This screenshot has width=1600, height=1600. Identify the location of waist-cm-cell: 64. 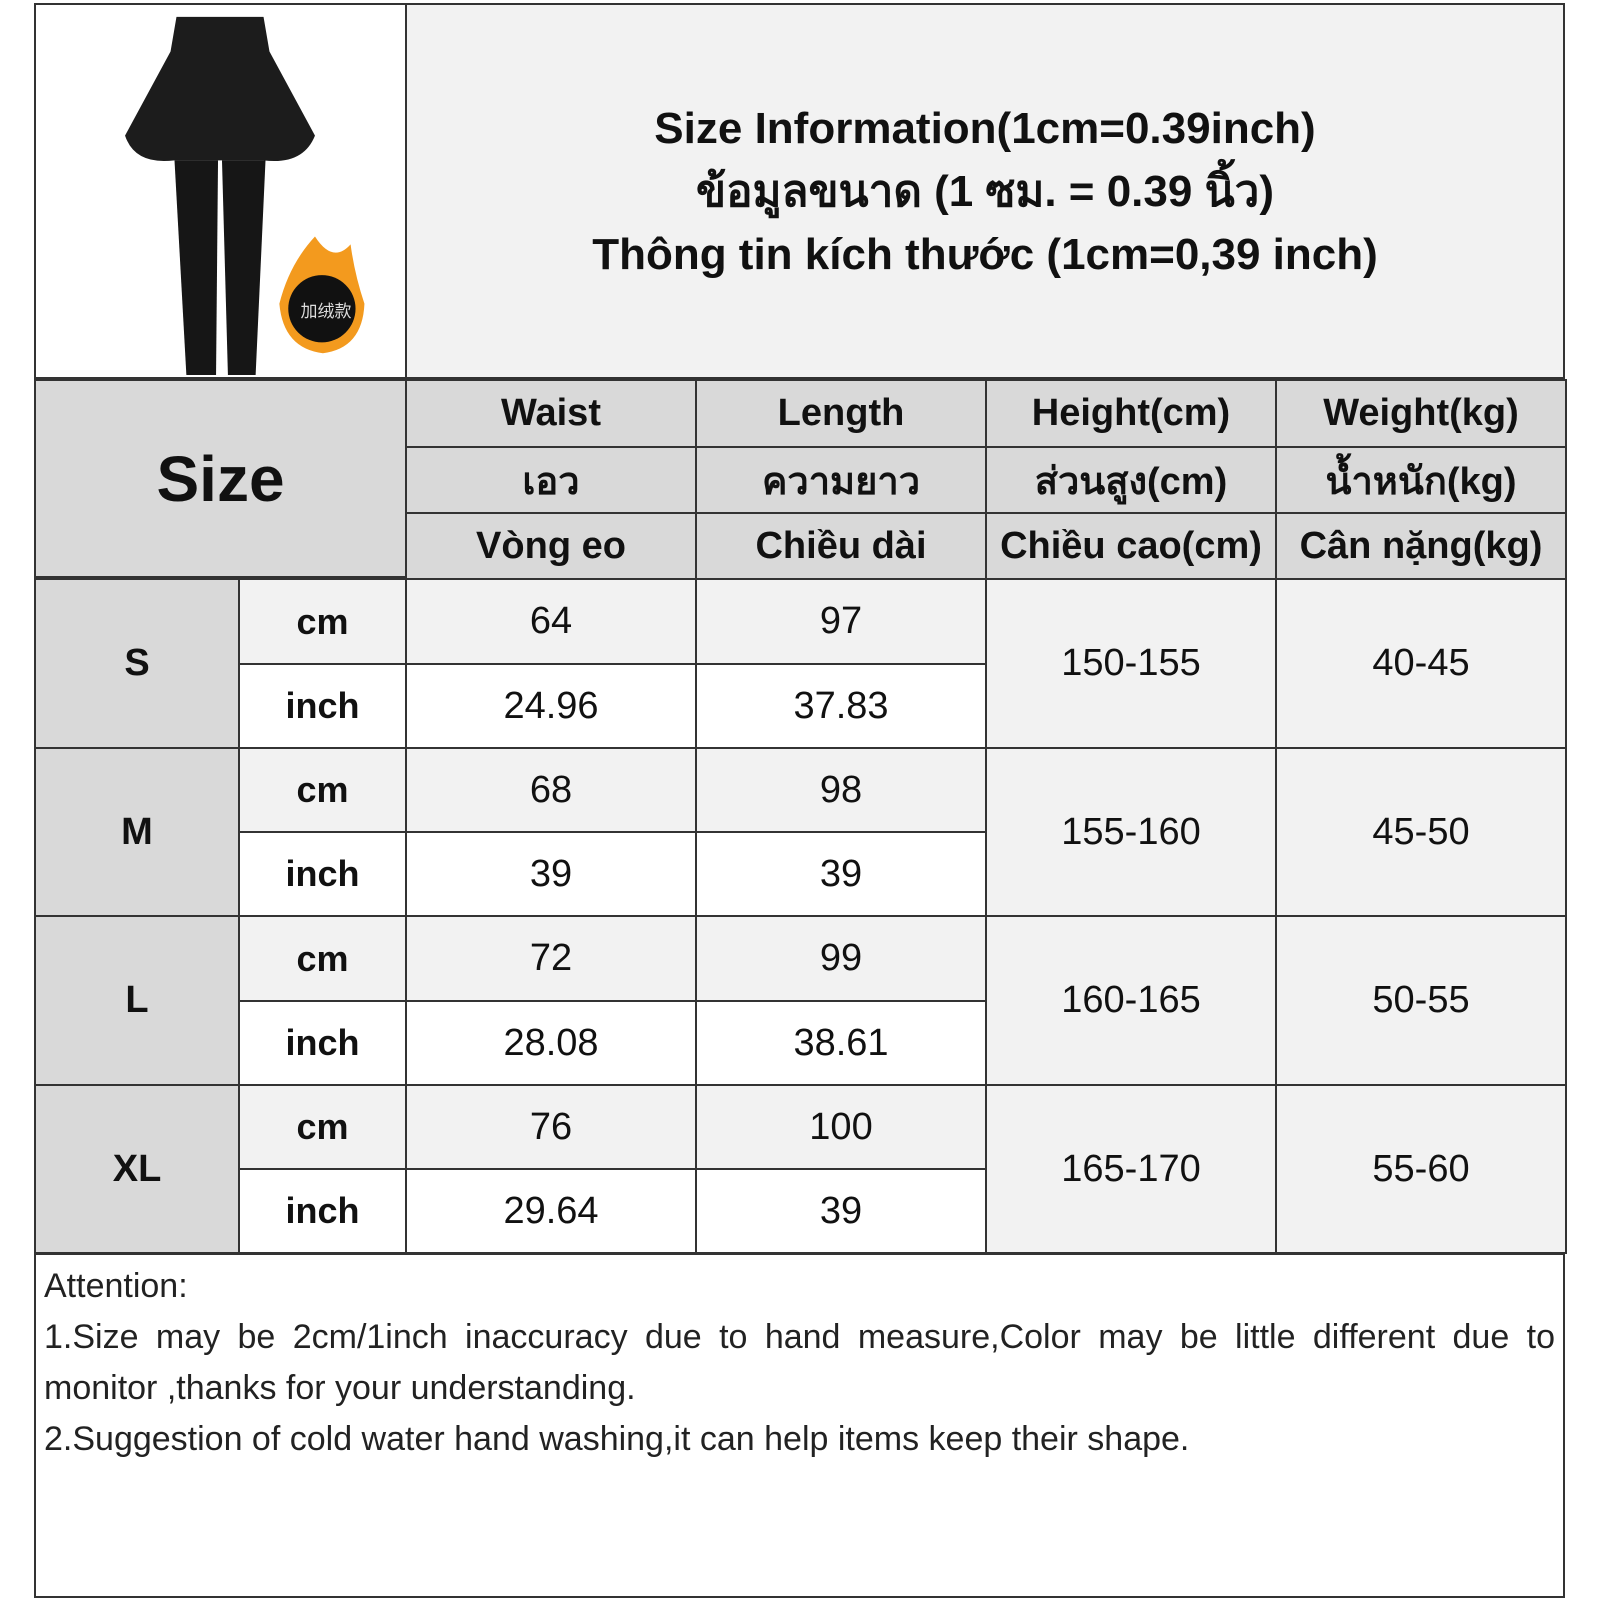
(551, 621).